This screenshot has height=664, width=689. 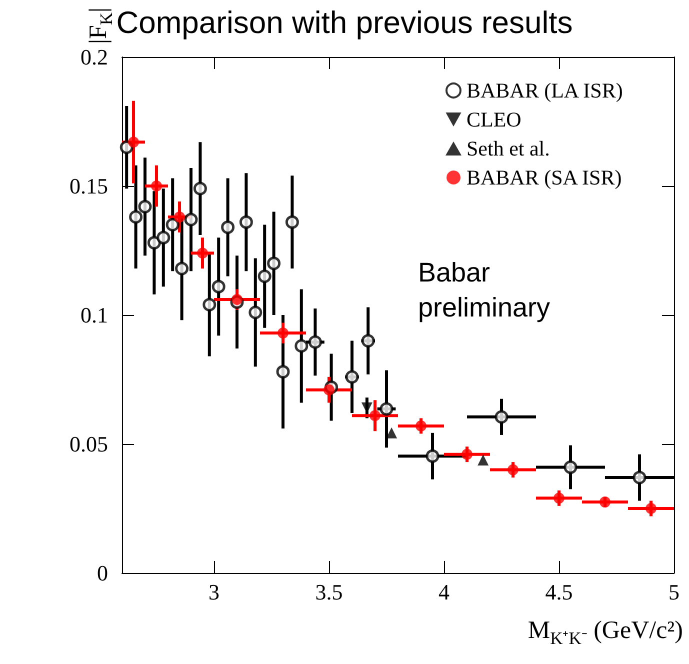 What do you see at coordinates (94, 57) in the screenshot?
I see `y-tick-label: 0.2` at bounding box center [94, 57].